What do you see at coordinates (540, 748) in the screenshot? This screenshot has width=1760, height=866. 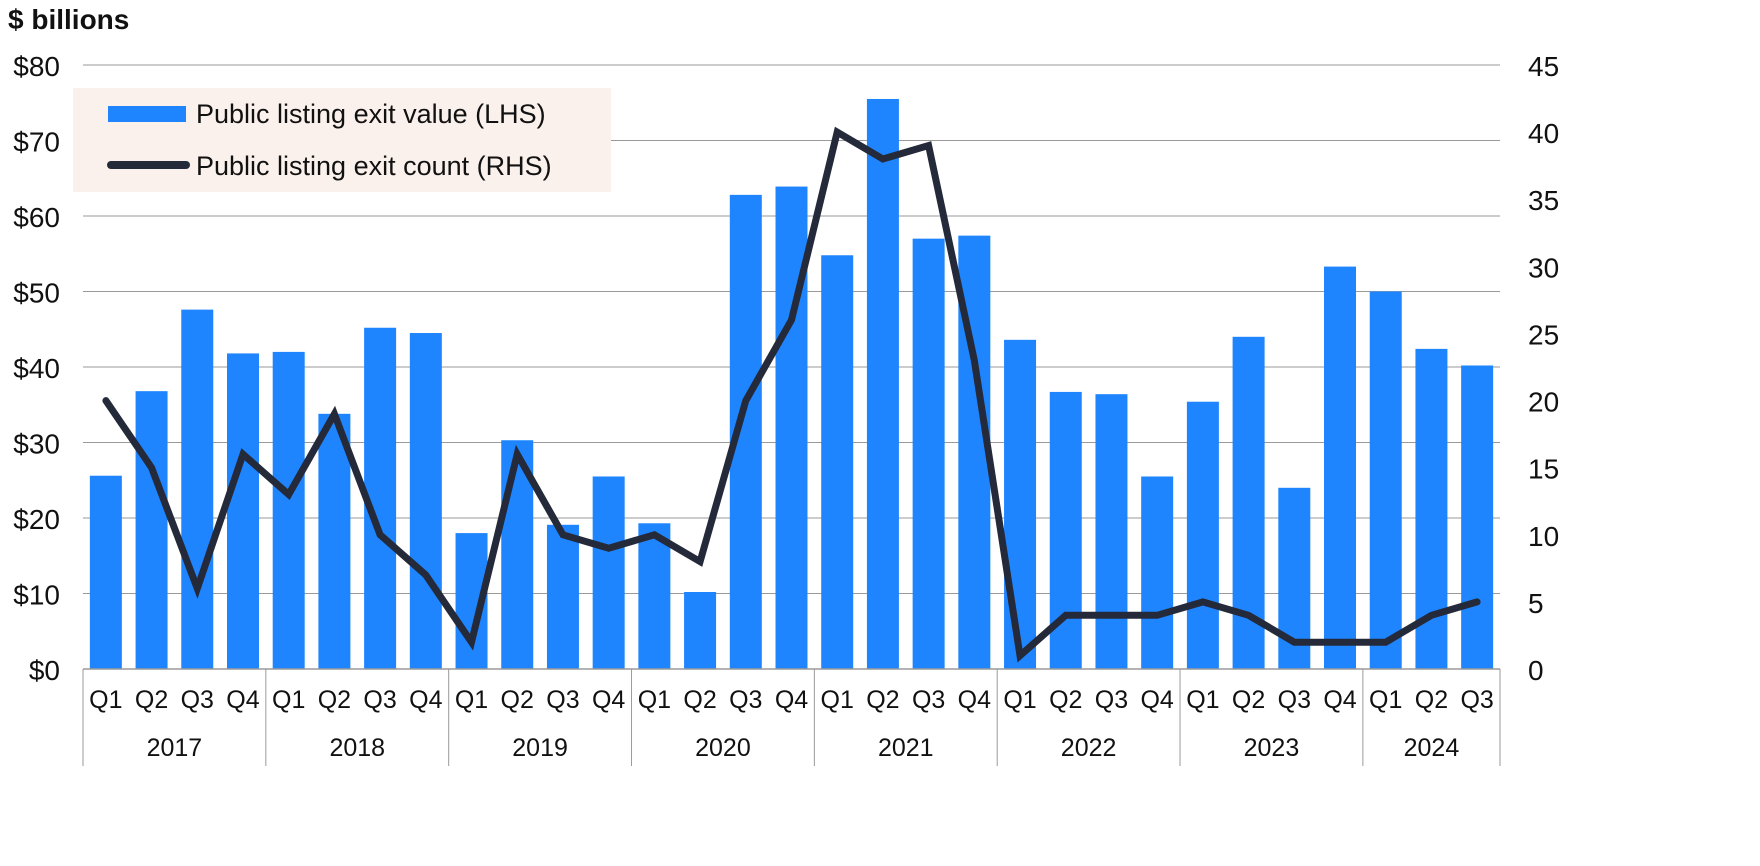 I see `x-axis-year-label: 2019` at bounding box center [540, 748].